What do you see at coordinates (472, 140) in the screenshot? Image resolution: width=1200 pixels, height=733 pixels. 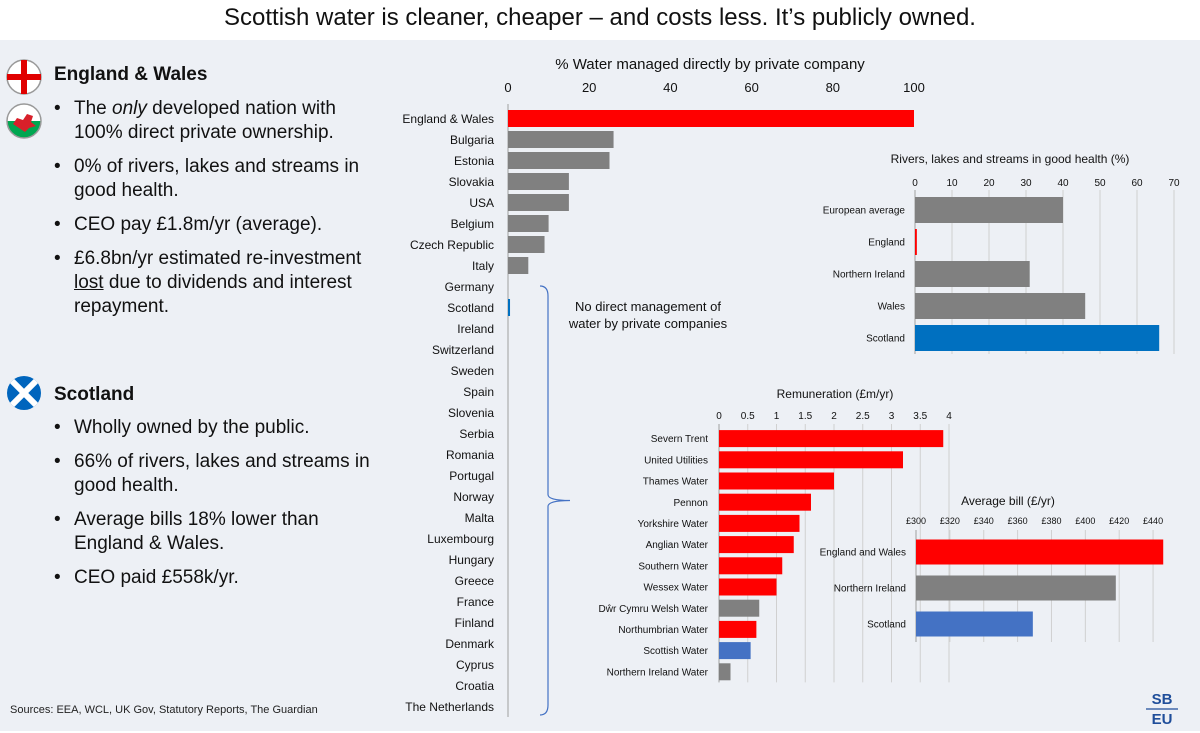 I see `main-category-label: Bulgaria` at bounding box center [472, 140].